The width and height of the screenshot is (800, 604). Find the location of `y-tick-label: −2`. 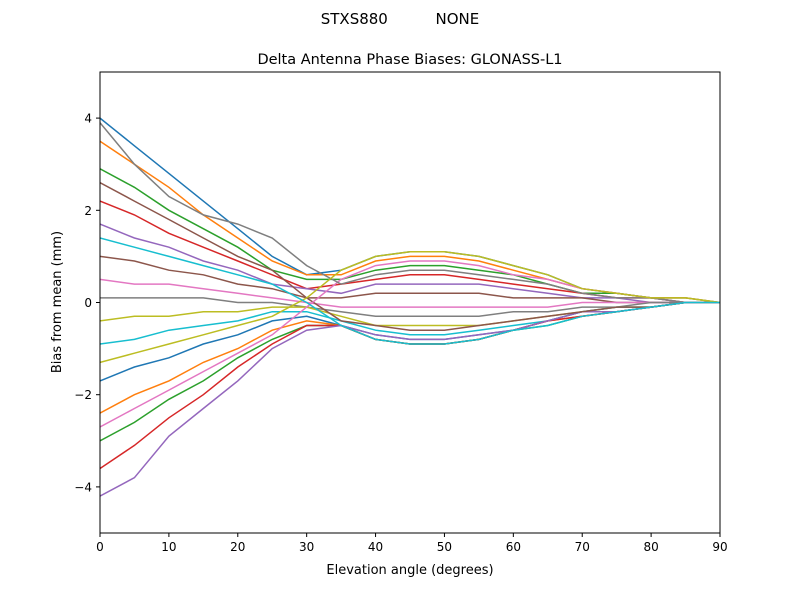

y-tick-label: −2 is located at coordinates (83, 395).